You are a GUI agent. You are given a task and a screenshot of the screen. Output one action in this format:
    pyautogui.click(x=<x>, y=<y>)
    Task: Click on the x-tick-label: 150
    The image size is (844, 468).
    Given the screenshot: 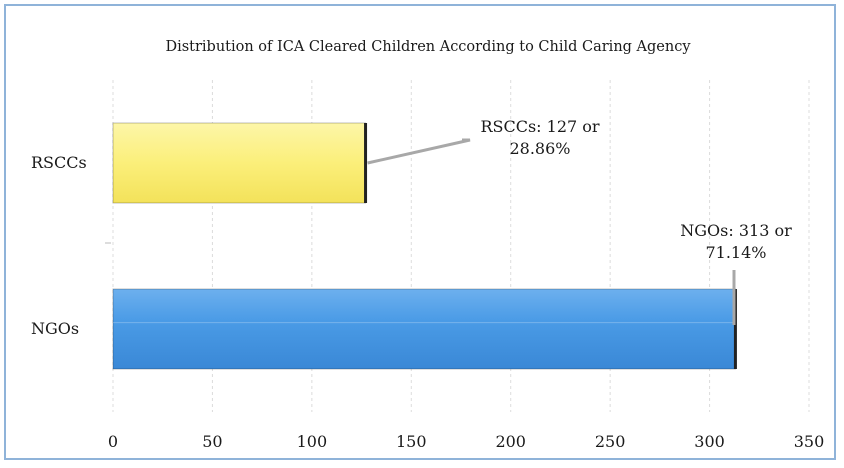 What is the action you would take?
    pyautogui.click(x=411, y=441)
    